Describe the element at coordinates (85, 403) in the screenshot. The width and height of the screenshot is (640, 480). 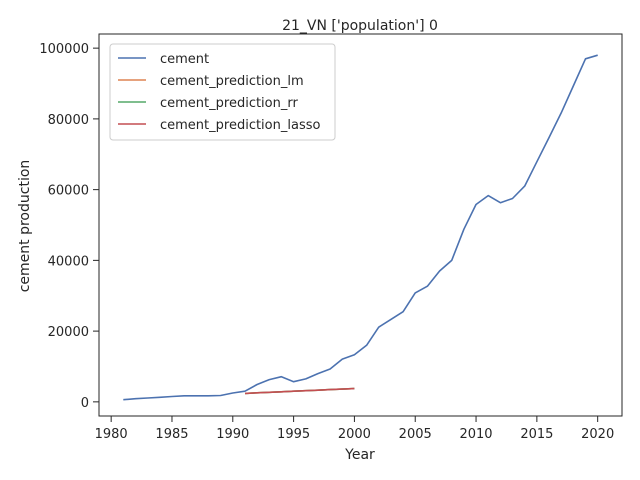
I see `y-tick-label: 0` at that location.